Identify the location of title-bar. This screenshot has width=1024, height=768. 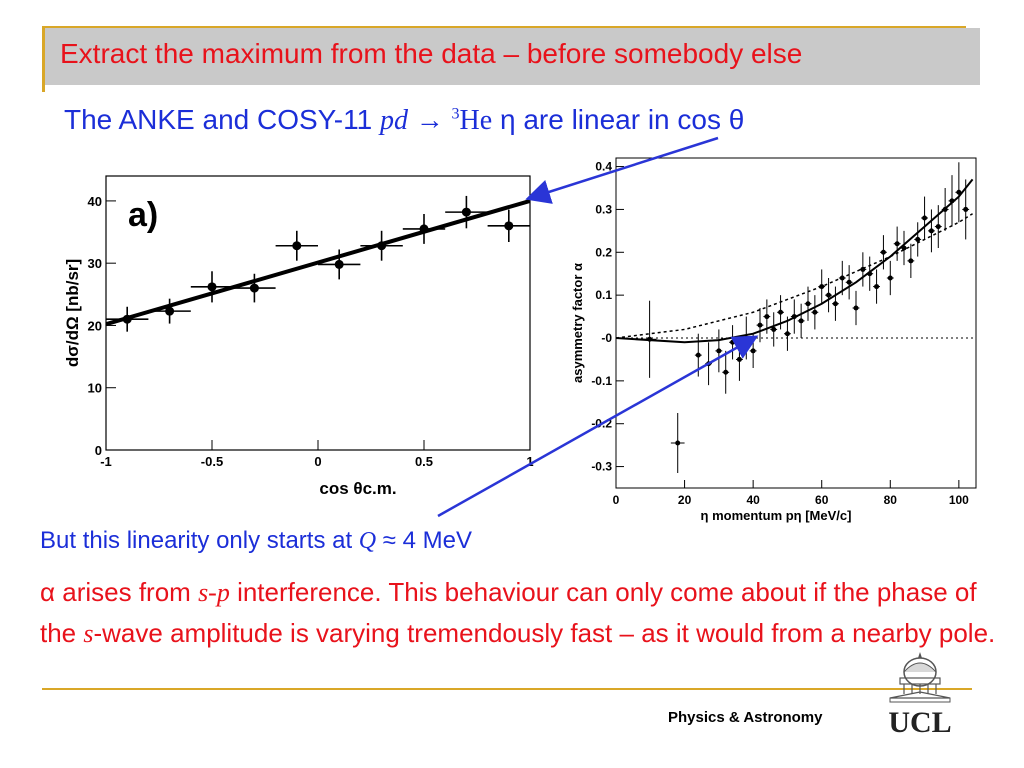
(511, 56).